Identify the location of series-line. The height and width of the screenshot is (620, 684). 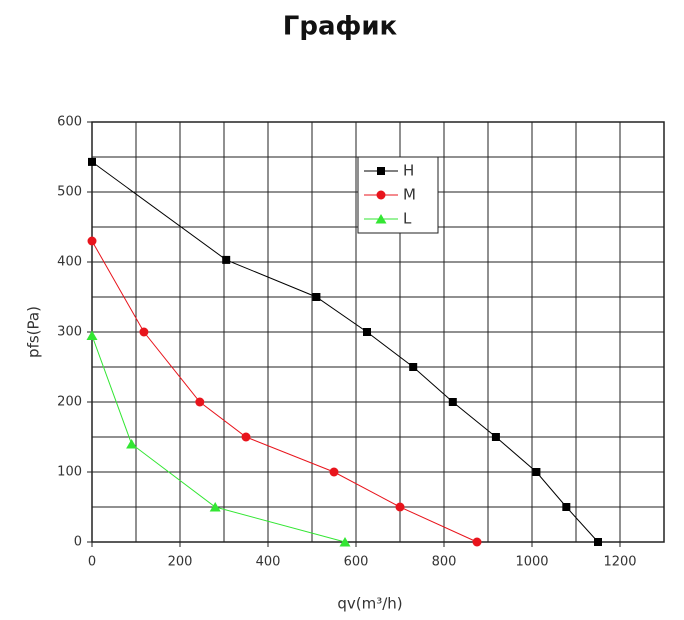
(218, 439).